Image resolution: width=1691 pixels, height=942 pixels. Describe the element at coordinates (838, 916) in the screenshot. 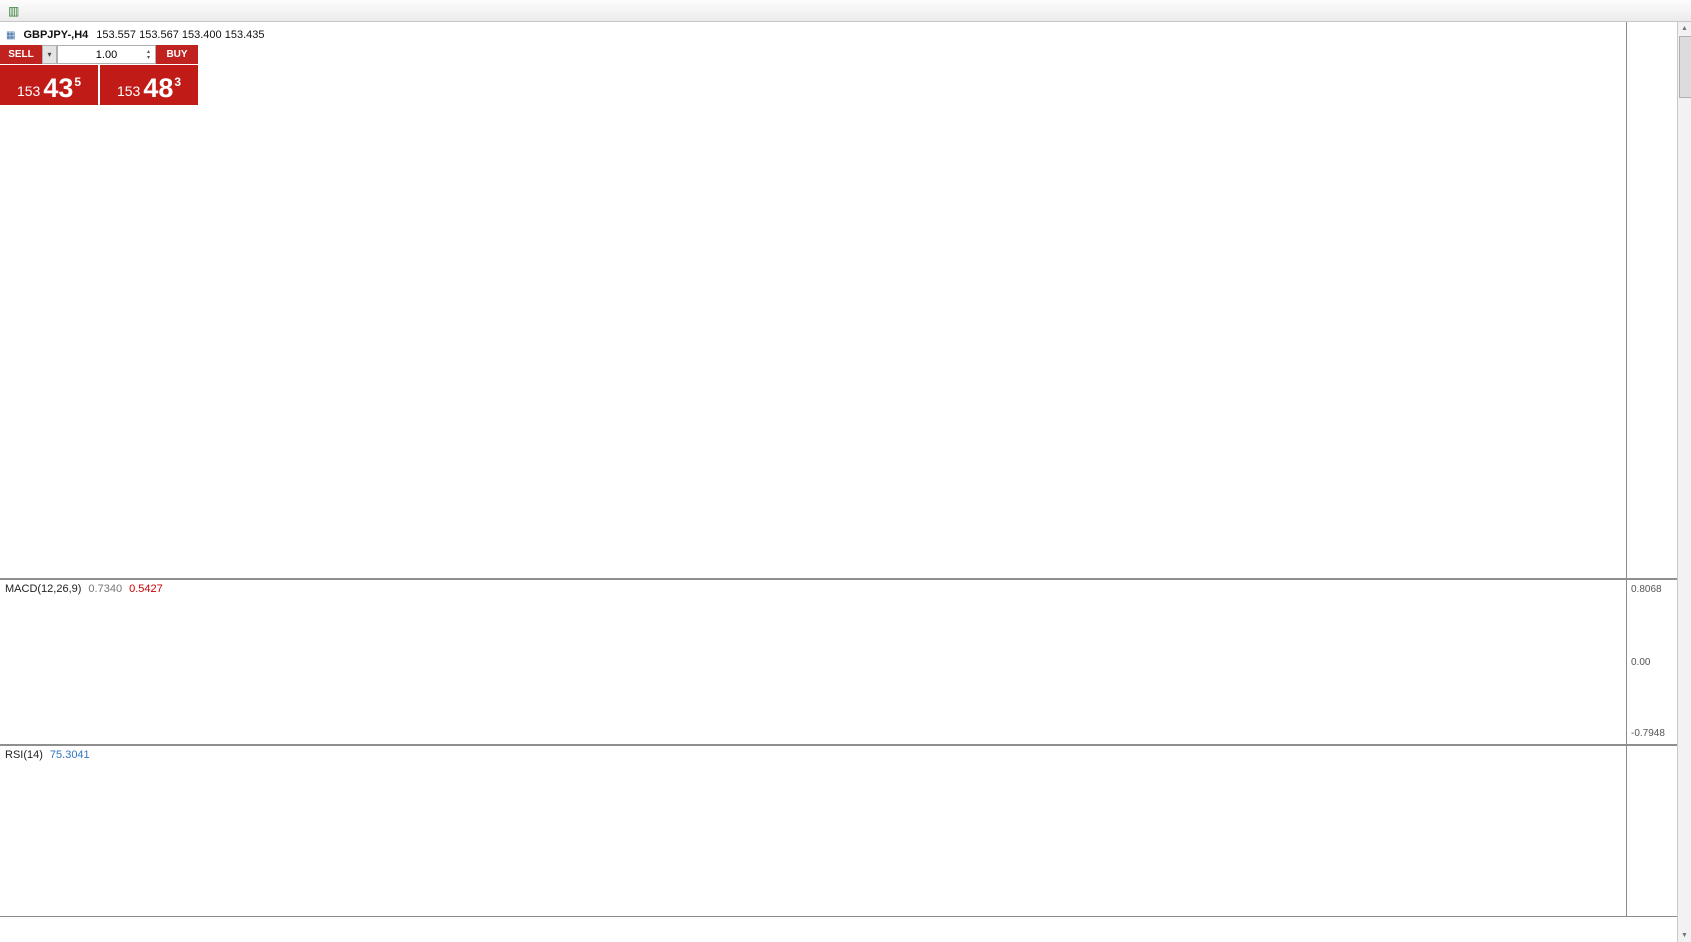

I see `time-axis-separator` at that location.